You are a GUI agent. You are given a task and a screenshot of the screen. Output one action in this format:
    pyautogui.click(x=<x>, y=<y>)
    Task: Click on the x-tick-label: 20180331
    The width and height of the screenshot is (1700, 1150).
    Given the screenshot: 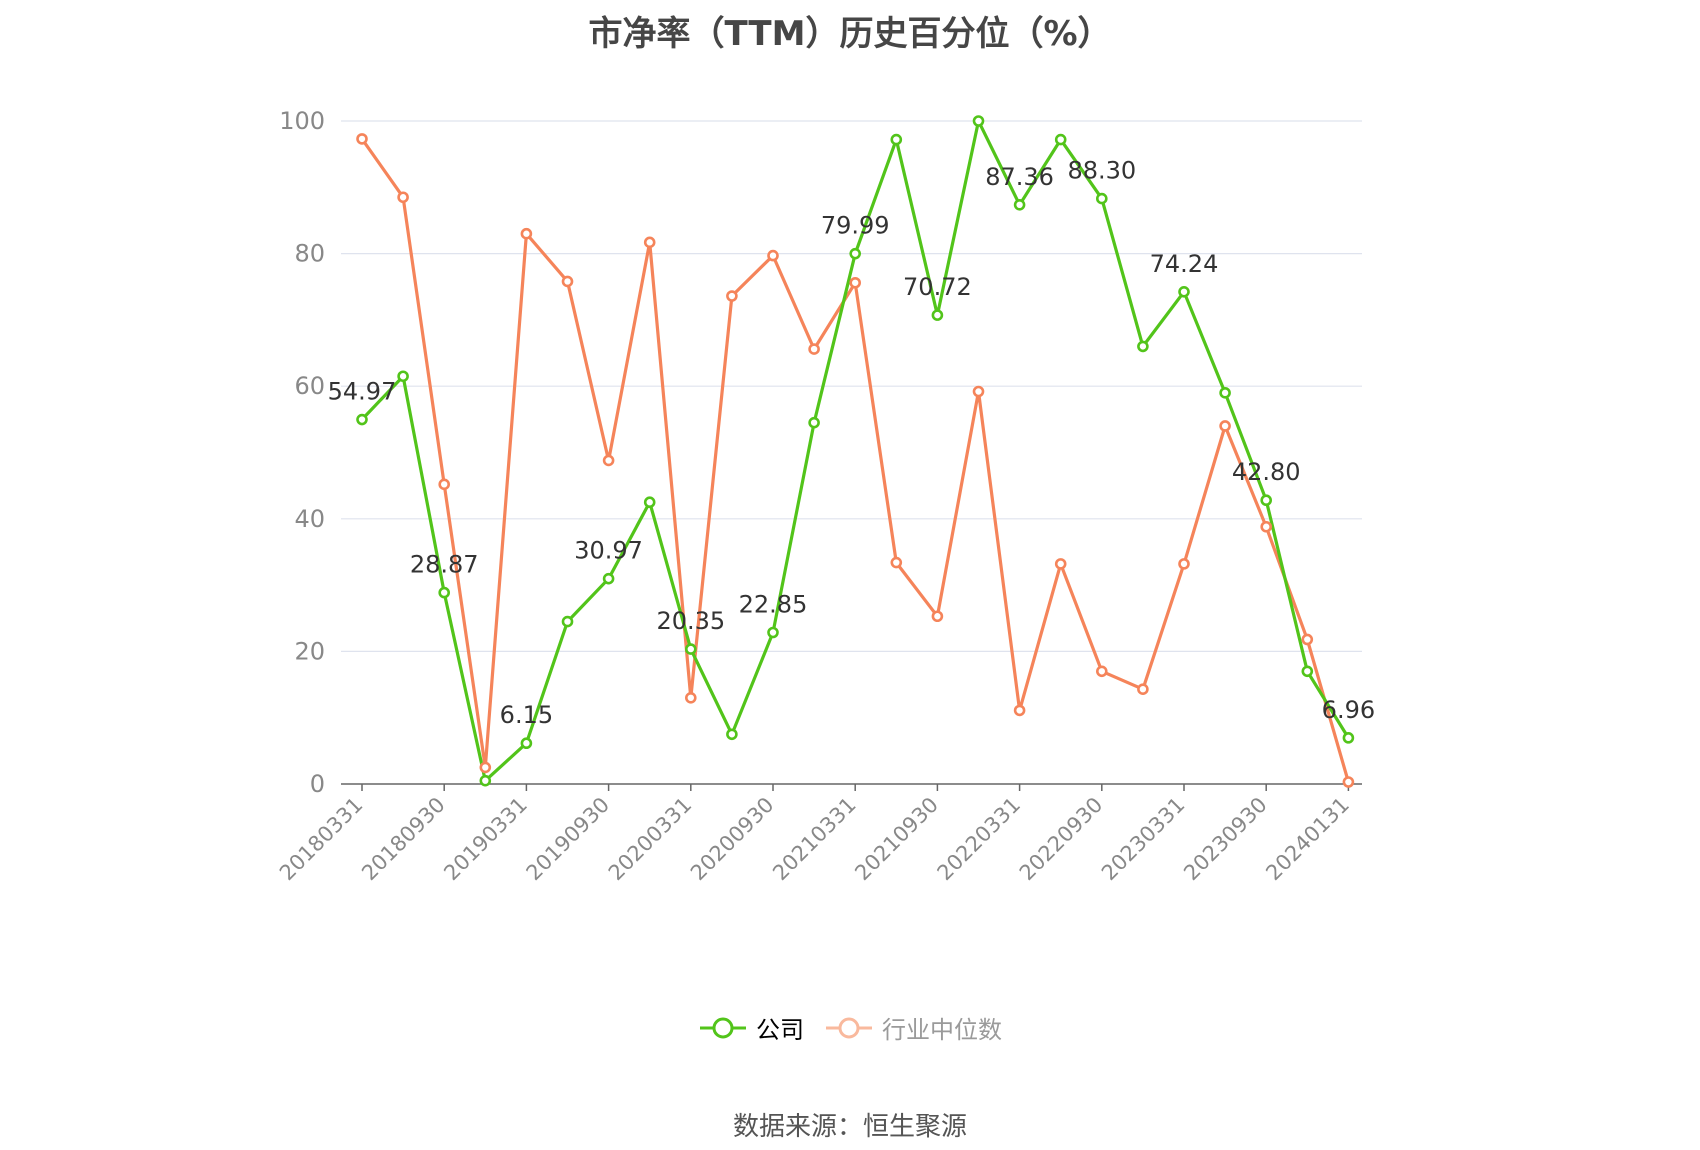 What is the action you would take?
    pyautogui.click(x=321, y=839)
    